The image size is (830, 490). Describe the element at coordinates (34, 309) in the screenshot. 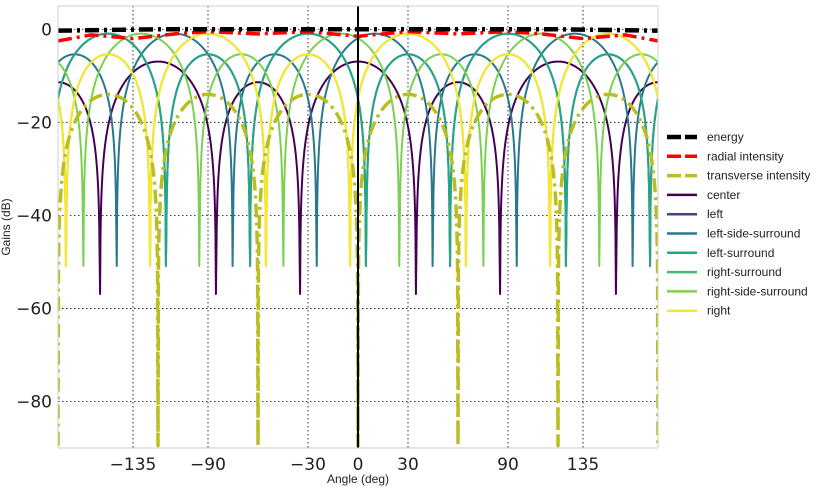

I see `y-tick-label: −60` at that location.